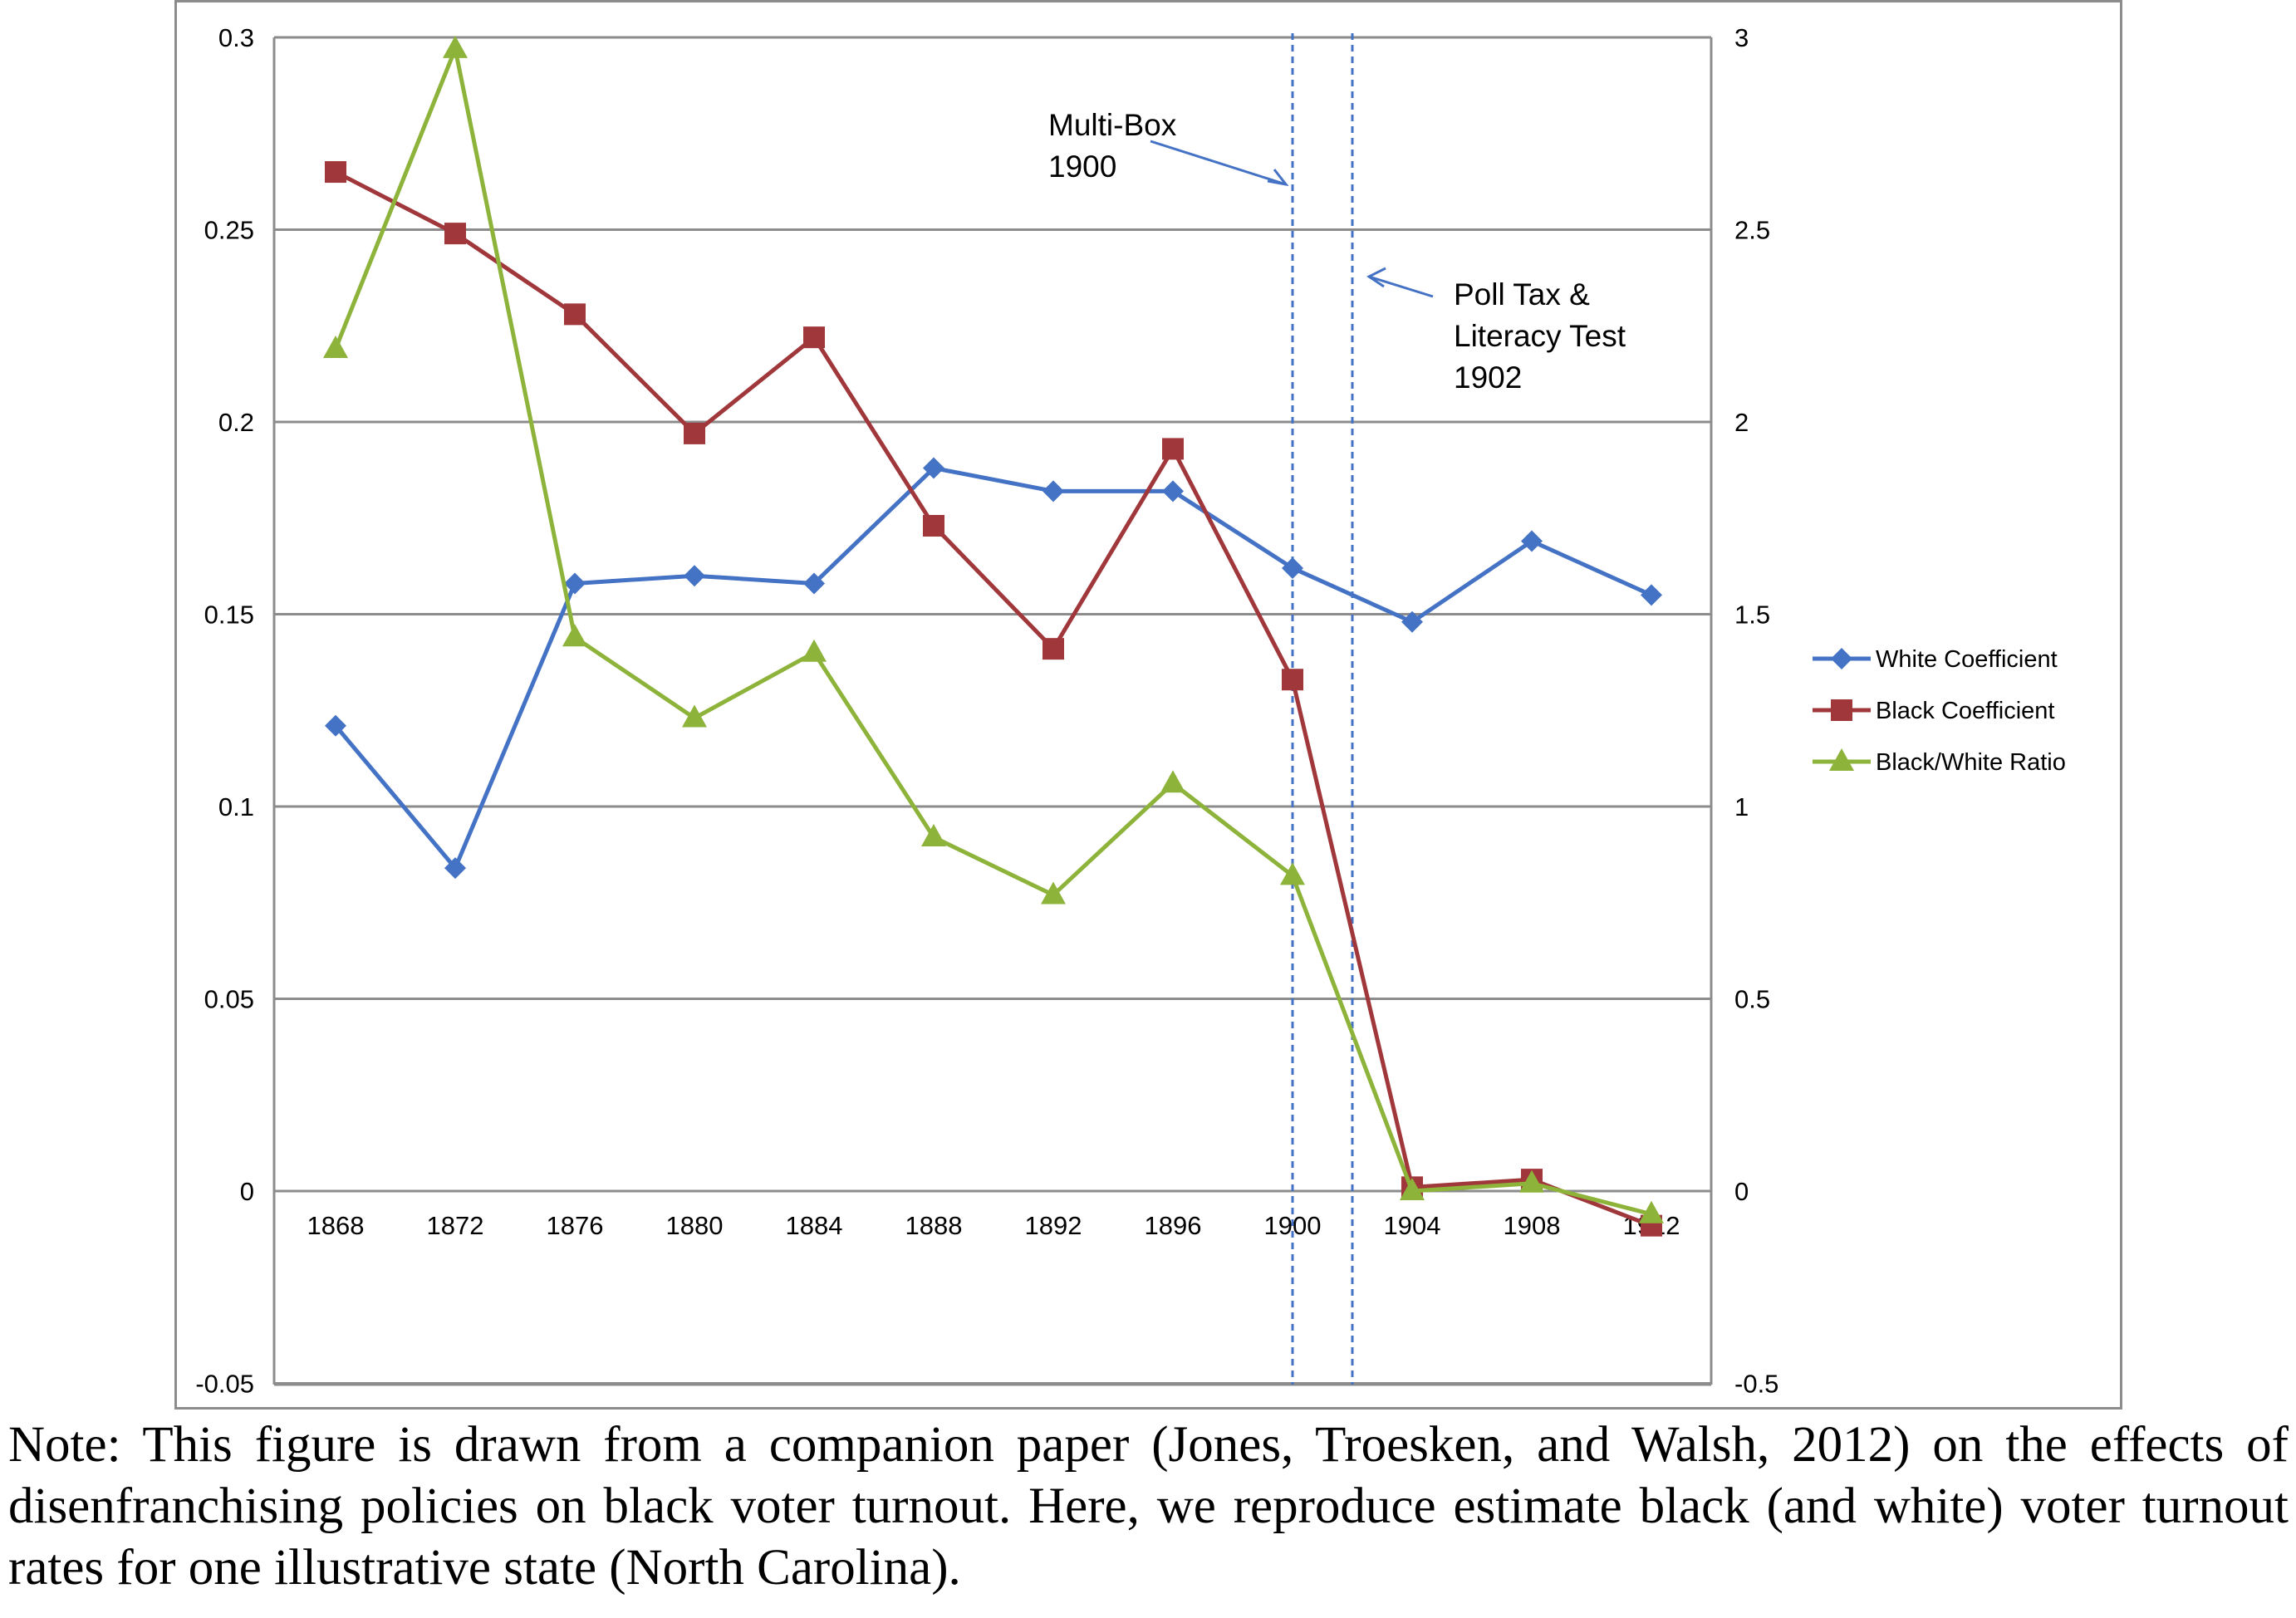  I want to click on annotation-text: 1902, so click(1488, 377).